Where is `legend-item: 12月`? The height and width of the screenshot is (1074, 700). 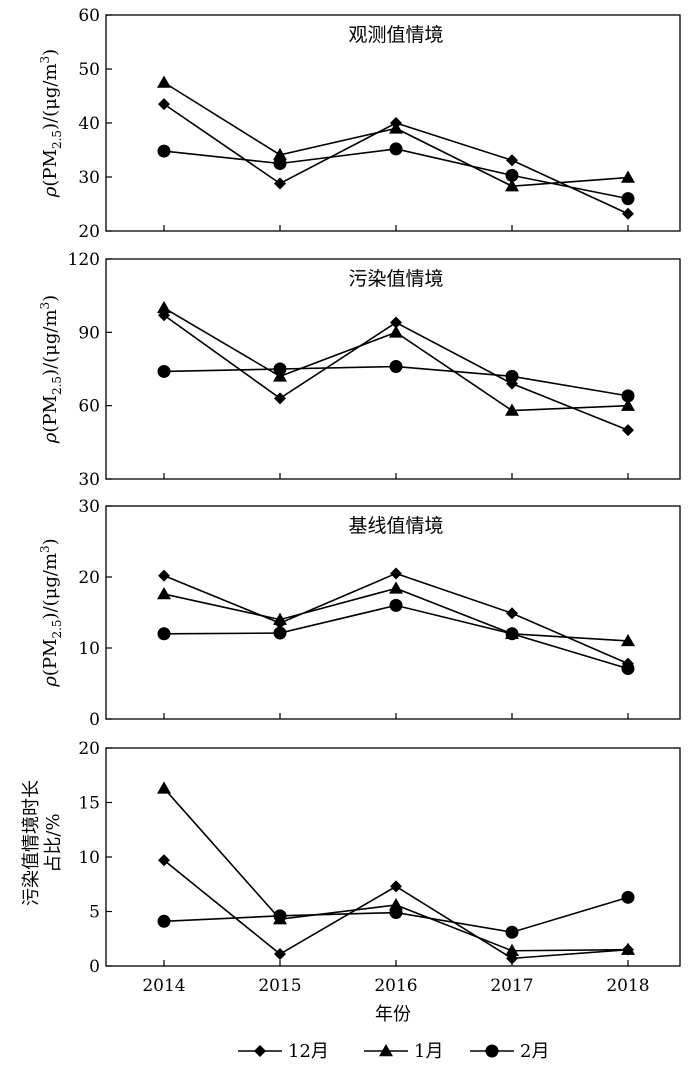 legend-item: 12月 is located at coordinates (283, 1051).